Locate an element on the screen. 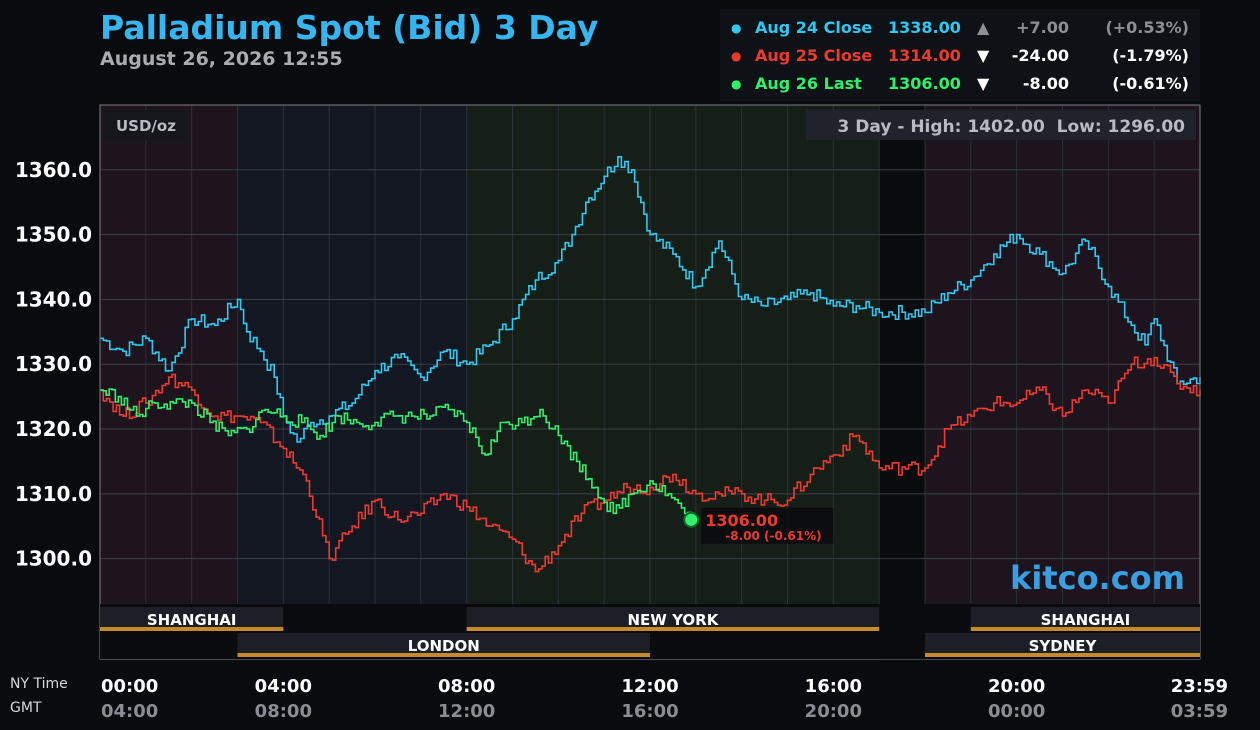  legend-row-aug24: ● Aug 24 Close 1338.00 ▲ +7.00 (+0.53%) is located at coordinates (960, 27).